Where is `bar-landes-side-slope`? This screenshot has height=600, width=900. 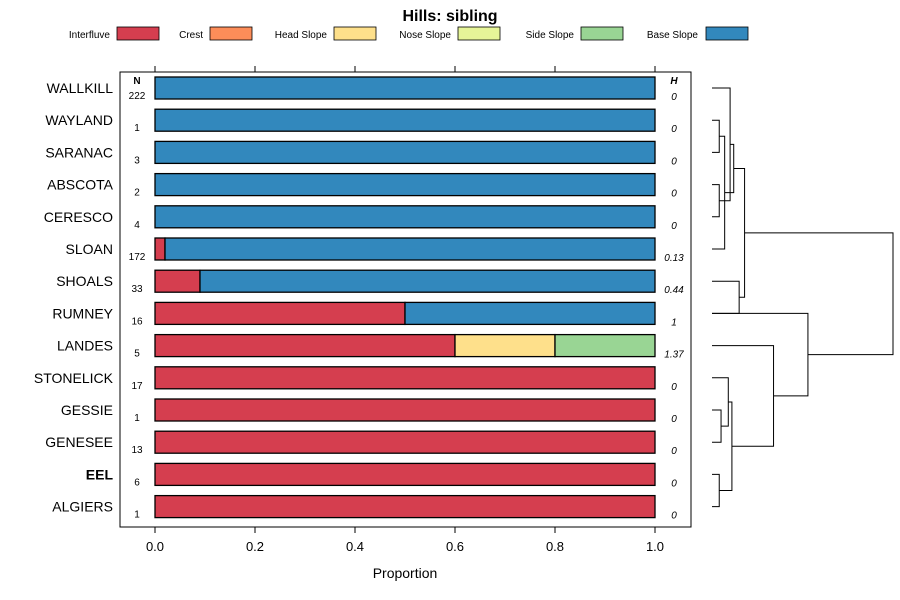 bar-landes-side-slope is located at coordinates (605, 345).